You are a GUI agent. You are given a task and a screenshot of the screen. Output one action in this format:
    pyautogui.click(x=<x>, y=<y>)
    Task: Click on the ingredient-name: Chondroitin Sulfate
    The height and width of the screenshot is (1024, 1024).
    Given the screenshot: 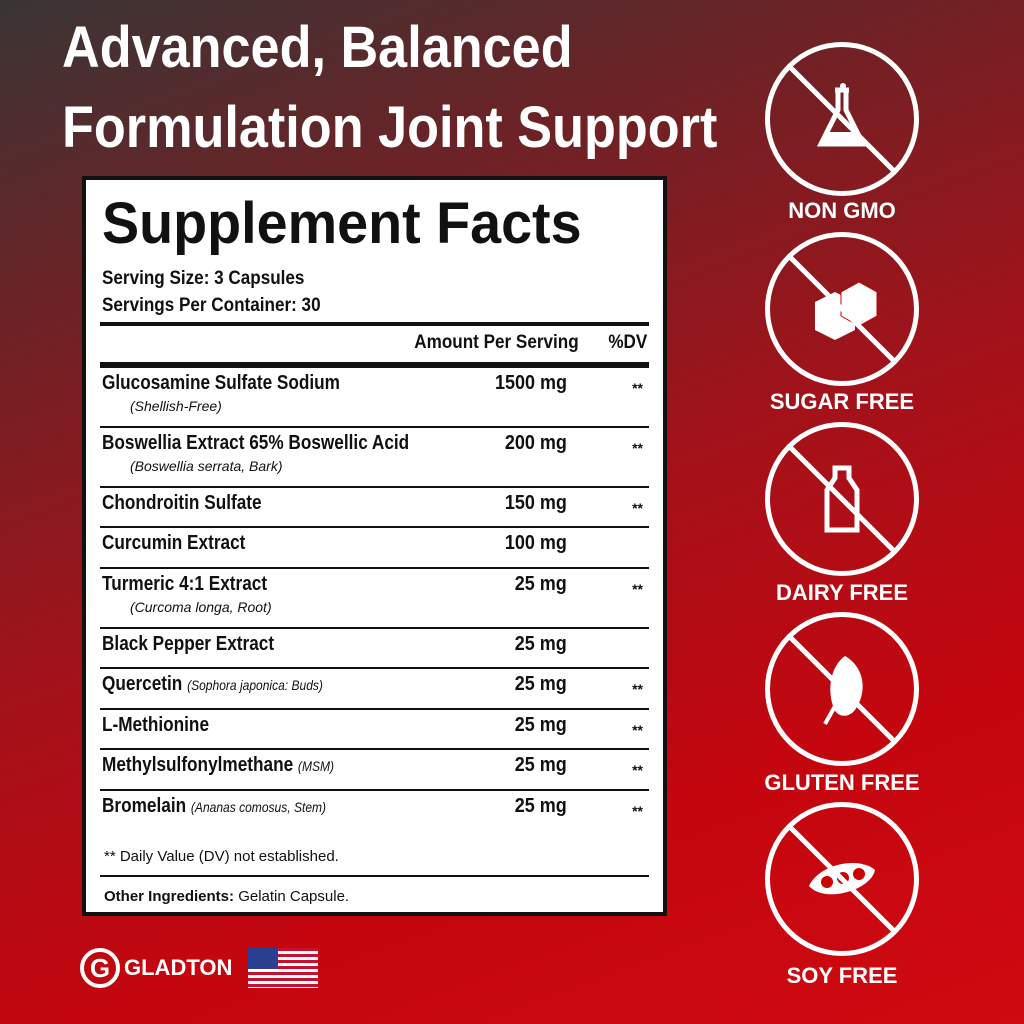 What is the action you would take?
    pyautogui.click(x=182, y=503)
    